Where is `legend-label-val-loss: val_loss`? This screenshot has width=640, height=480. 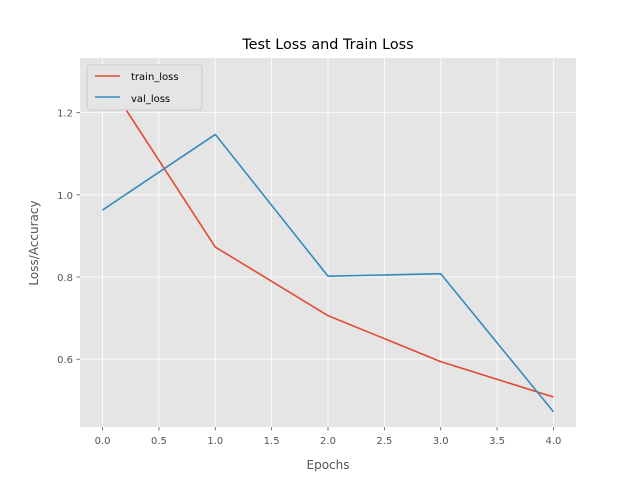 legend-label-val-loss: val_loss is located at coordinates (150, 99).